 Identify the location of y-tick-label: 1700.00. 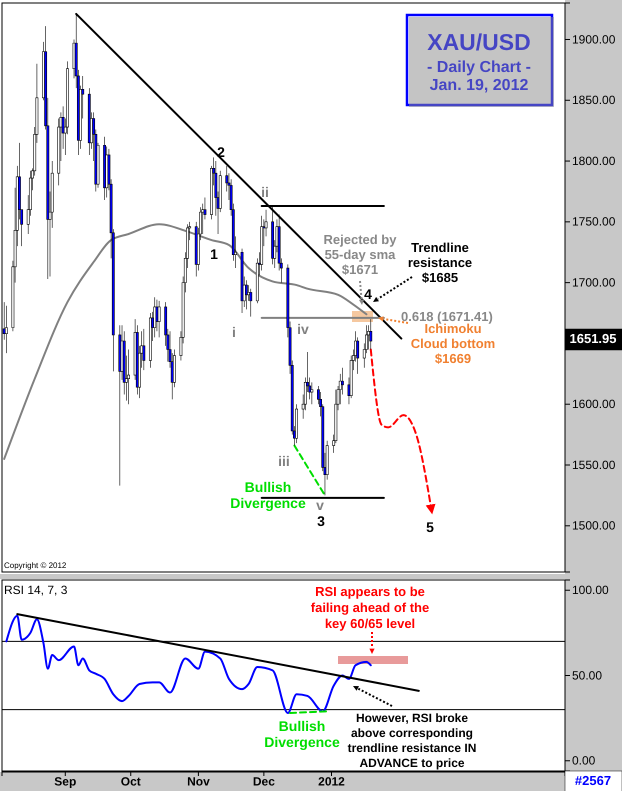
(594, 282).